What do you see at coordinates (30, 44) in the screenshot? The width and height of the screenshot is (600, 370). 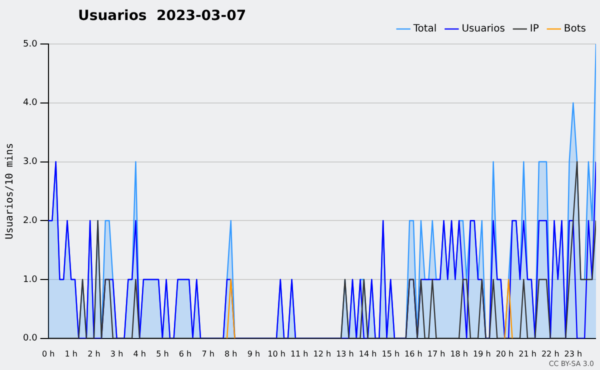 I see `y-tick-label: 5.0` at bounding box center [30, 44].